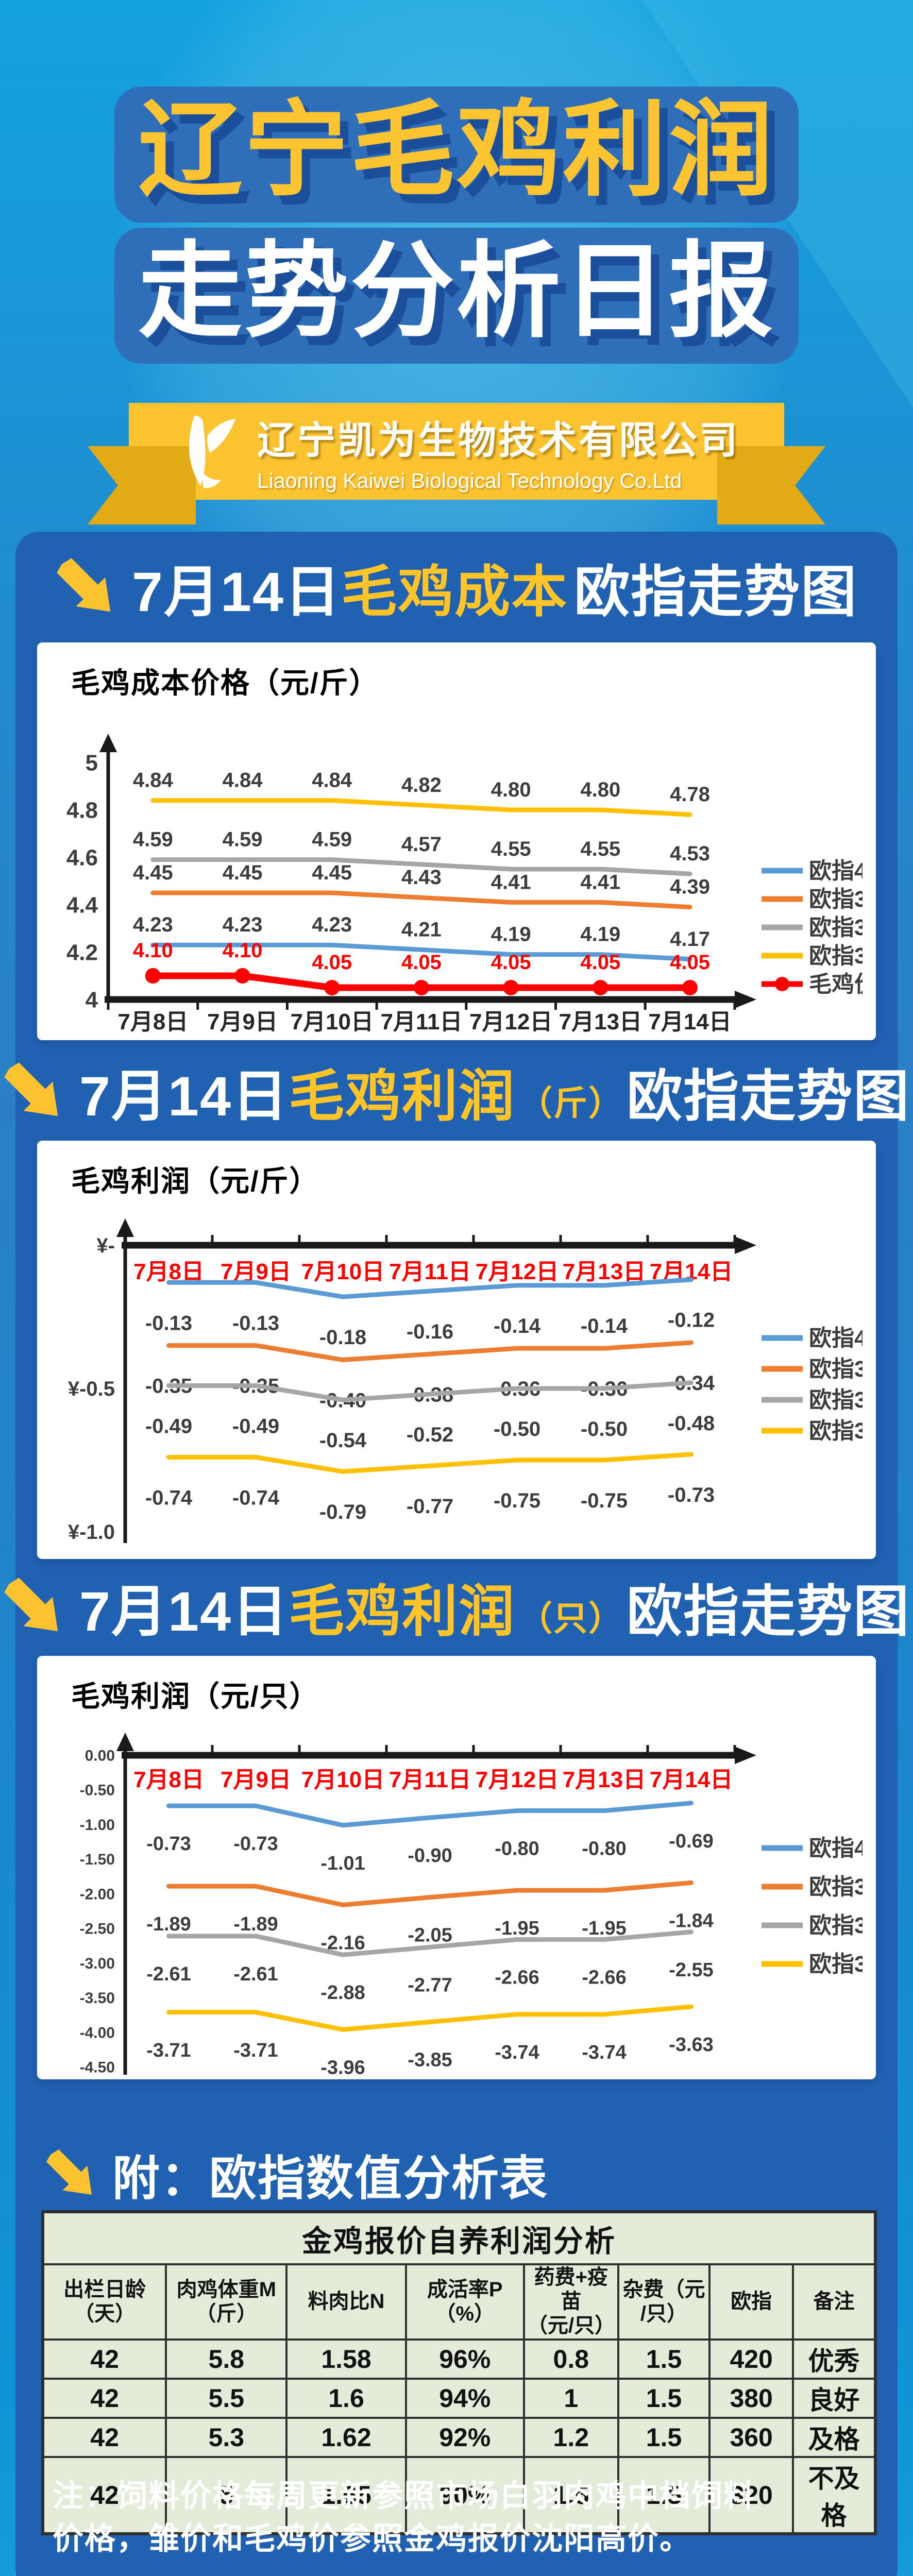 The width and height of the screenshot is (913, 2576). What do you see at coordinates (511, 934) in the screenshot?
I see `data-label: 4.19` at bounding box center [511, 934].